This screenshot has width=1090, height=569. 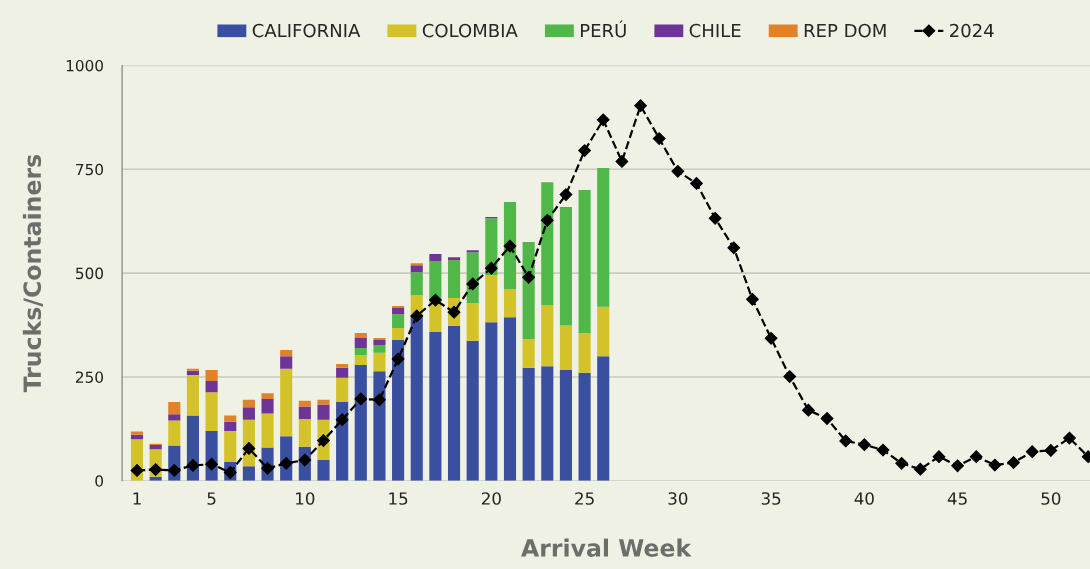 What do you see at coordinates (211, 498) in the screenshot?
I see `x-tick-label: 5` at bounding box center [211, 498].